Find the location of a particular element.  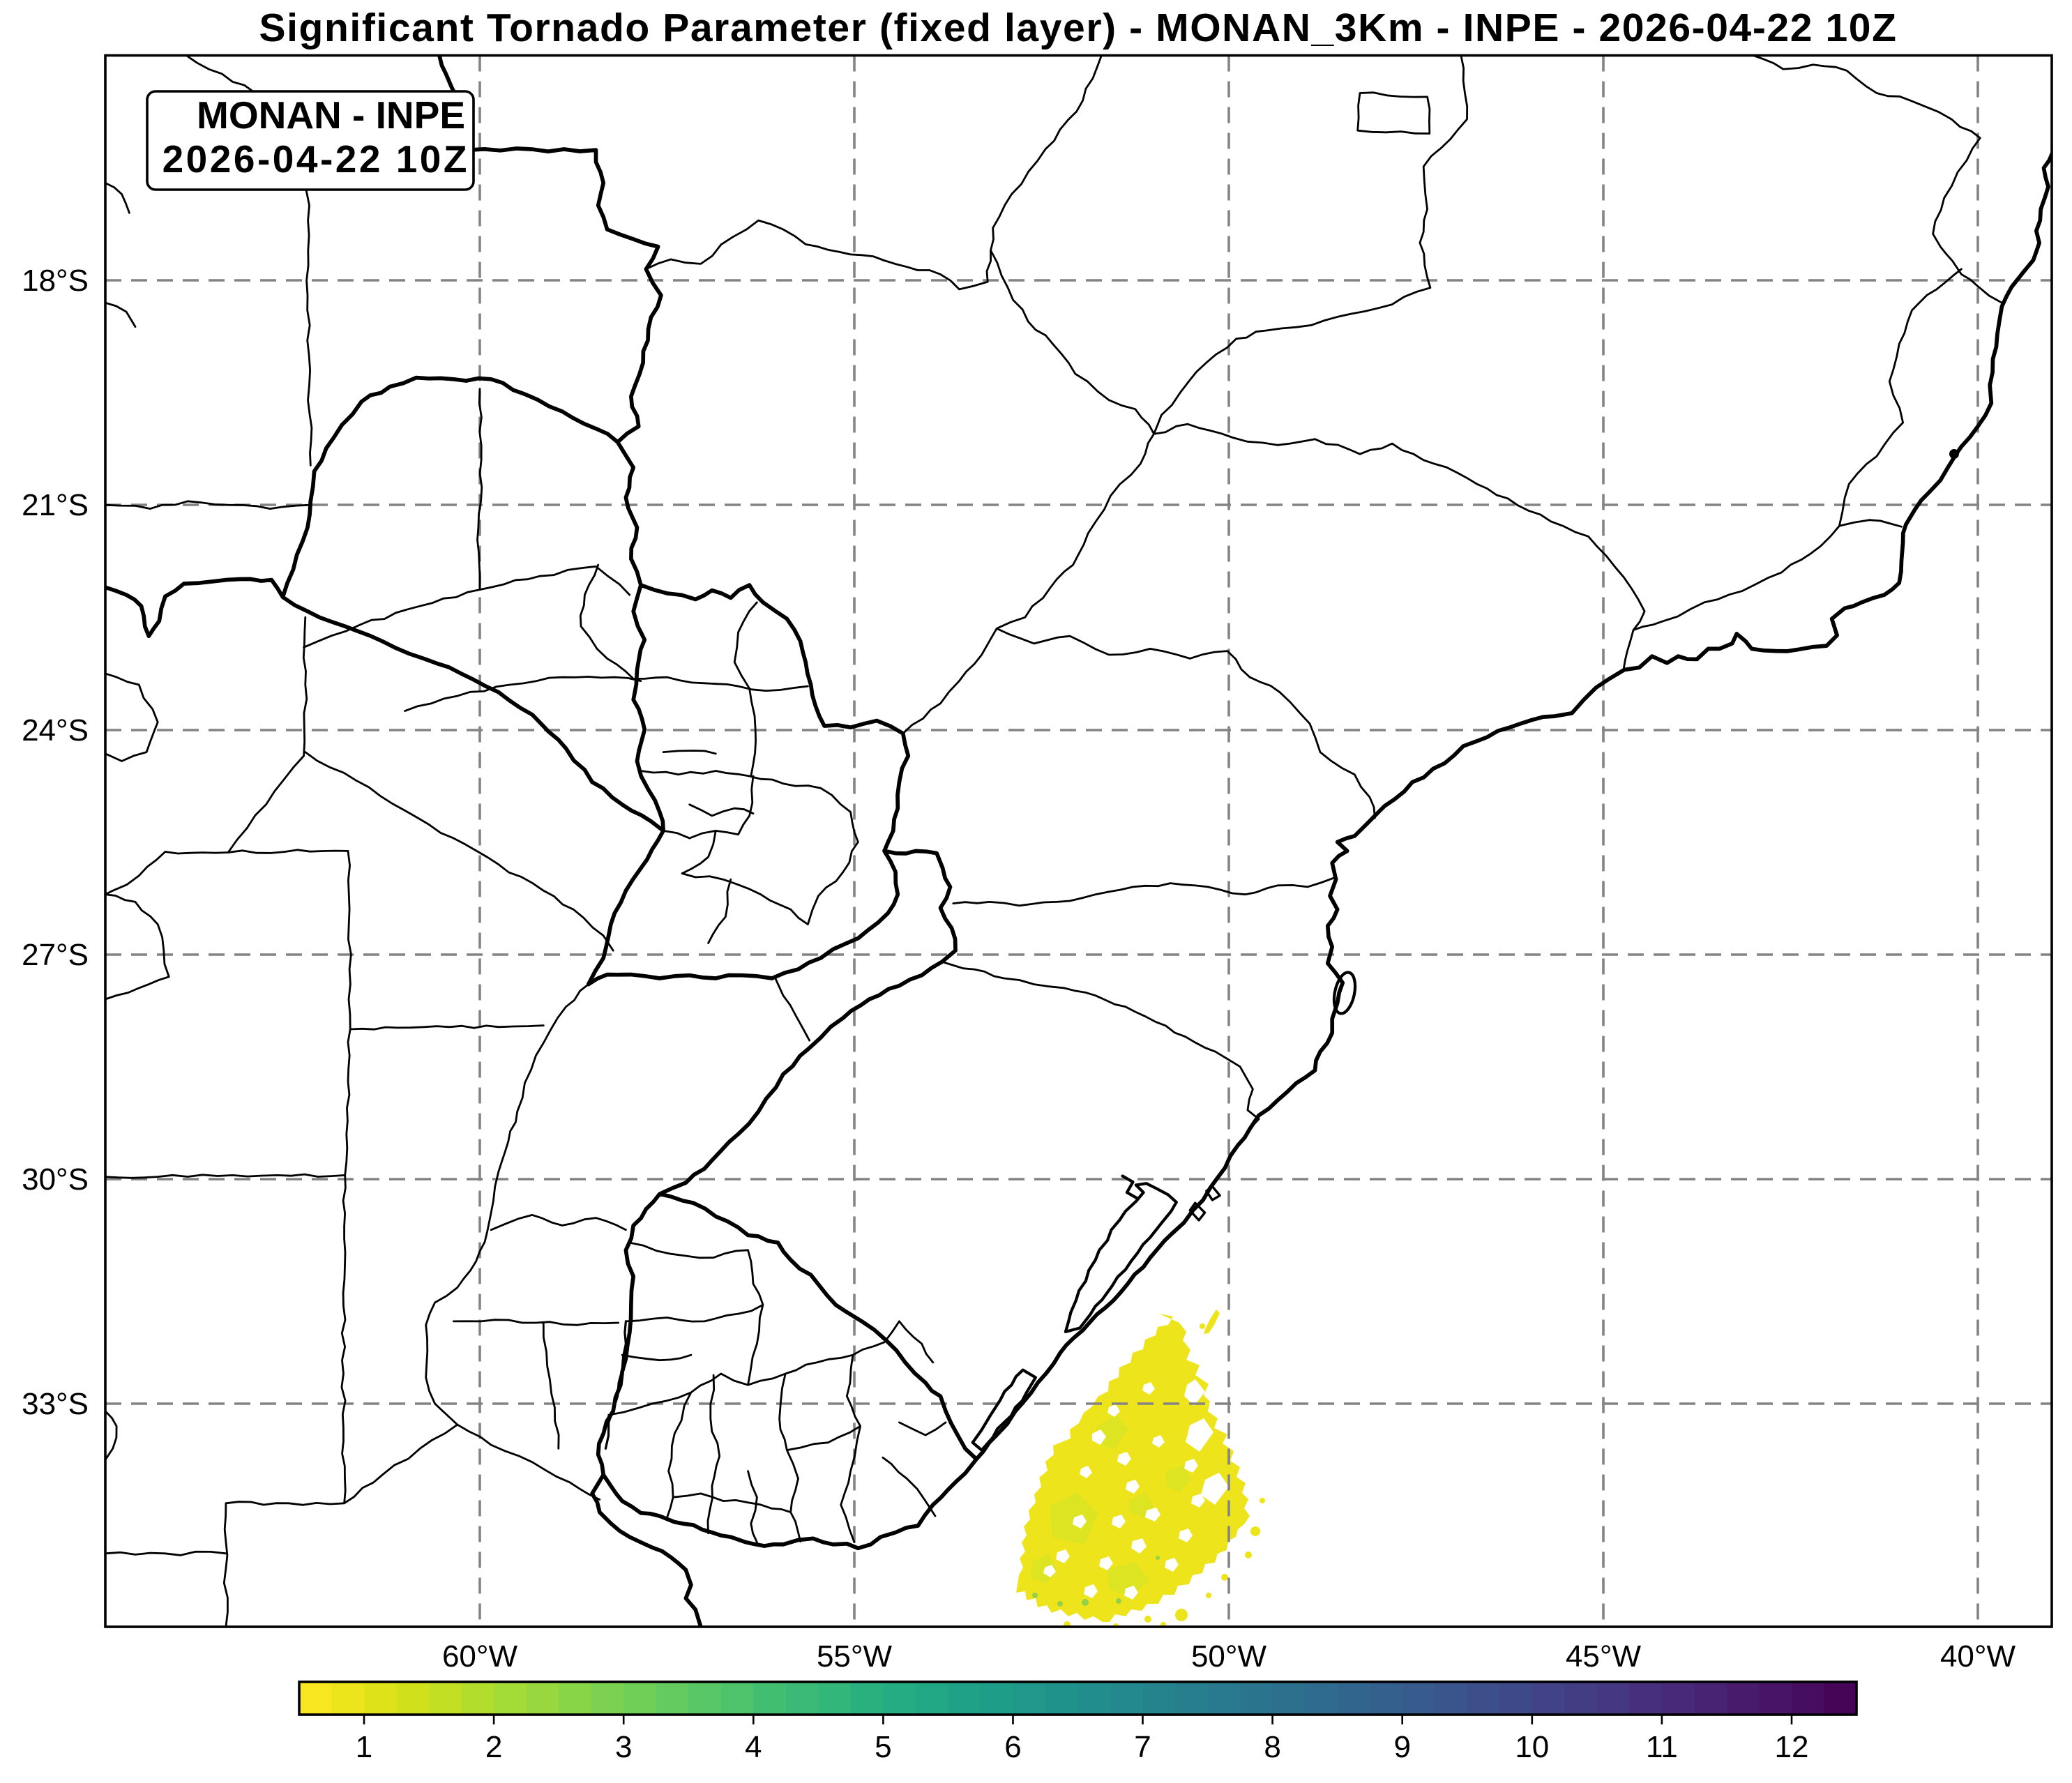

svg-text: 18°S is located at coordinates (55, 281).